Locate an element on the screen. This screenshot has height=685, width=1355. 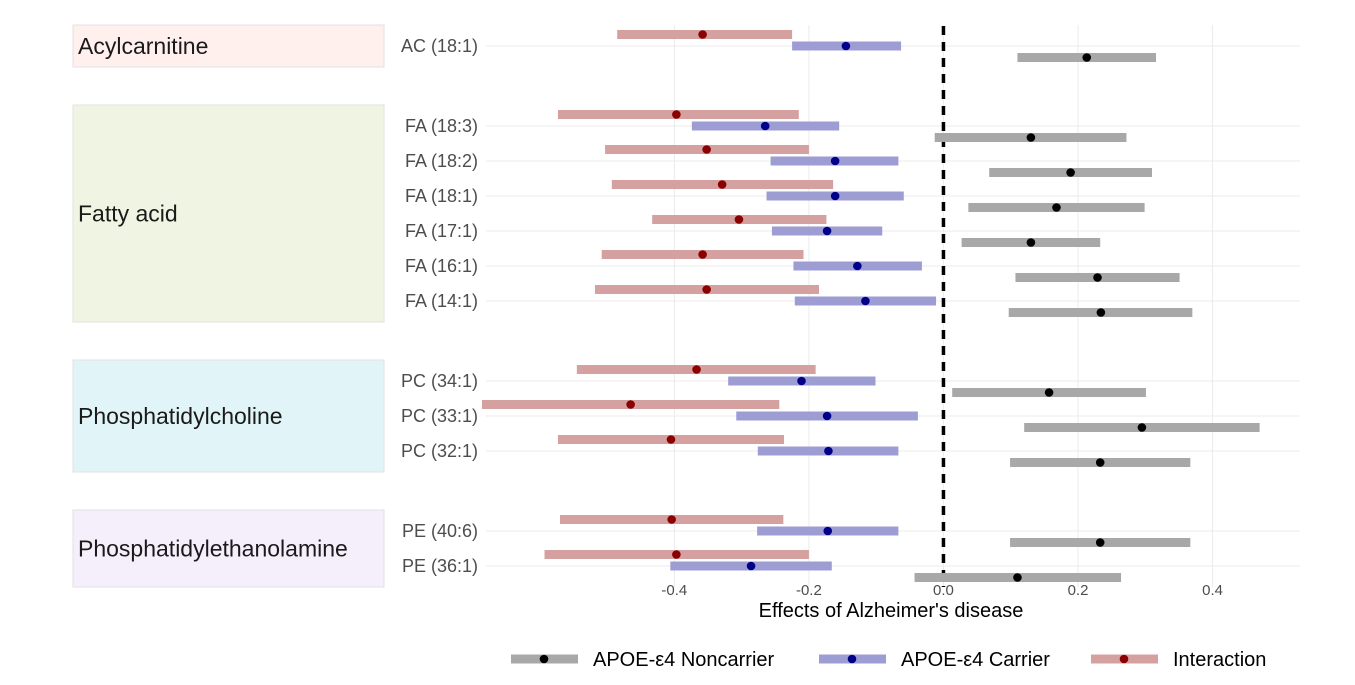
row-label: PC (33:1) is located at coordinates (439, 416).